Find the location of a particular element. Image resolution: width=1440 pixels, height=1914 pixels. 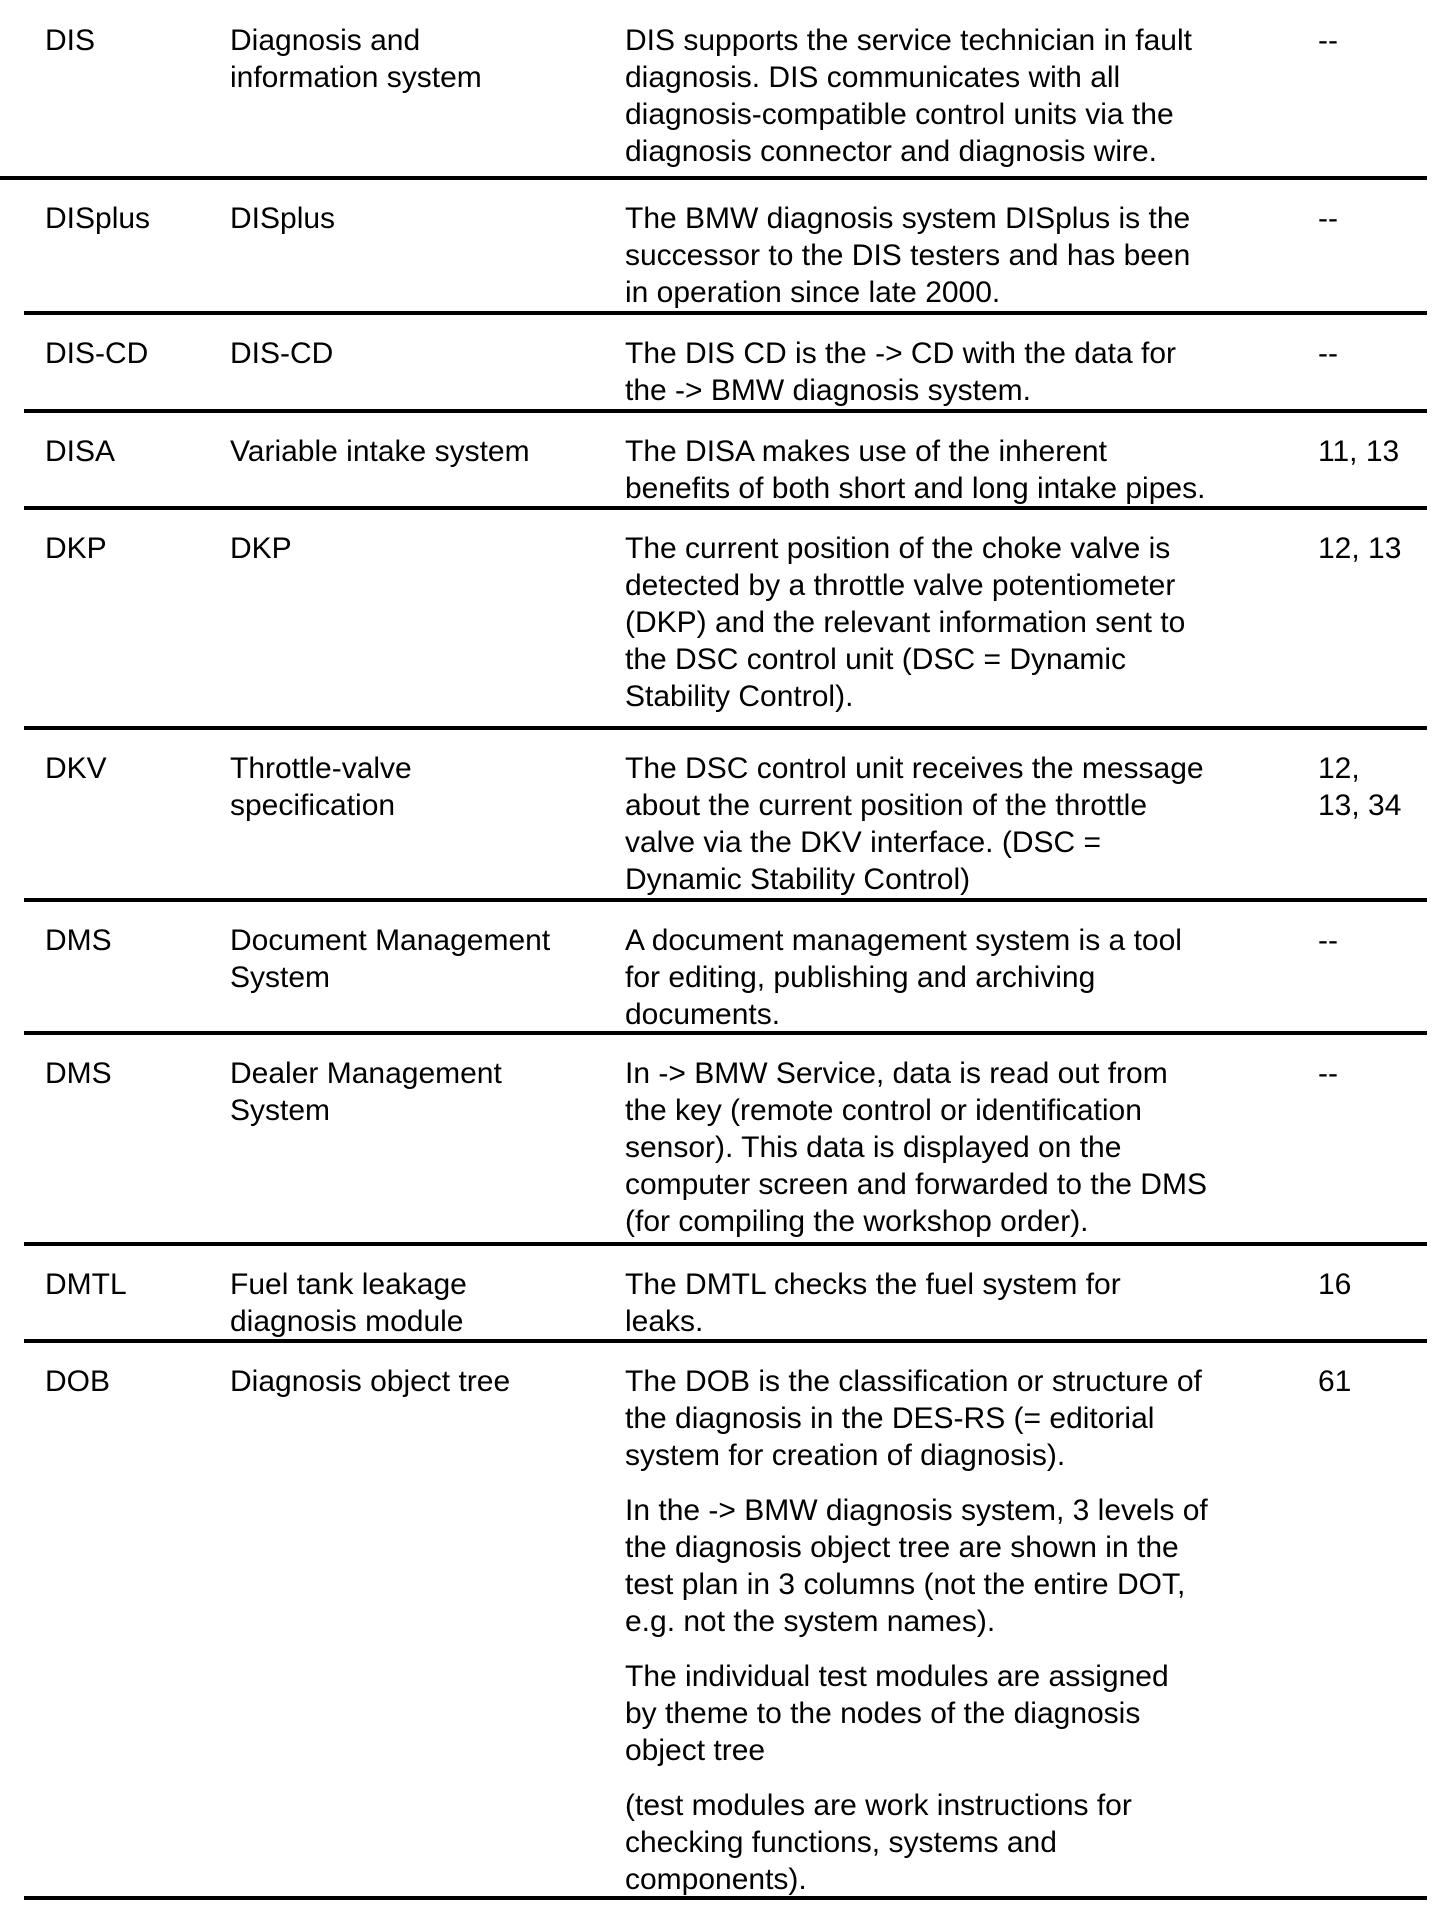

description-line: sensor). This data is displayed on the is located at coordinates (873, 1147).